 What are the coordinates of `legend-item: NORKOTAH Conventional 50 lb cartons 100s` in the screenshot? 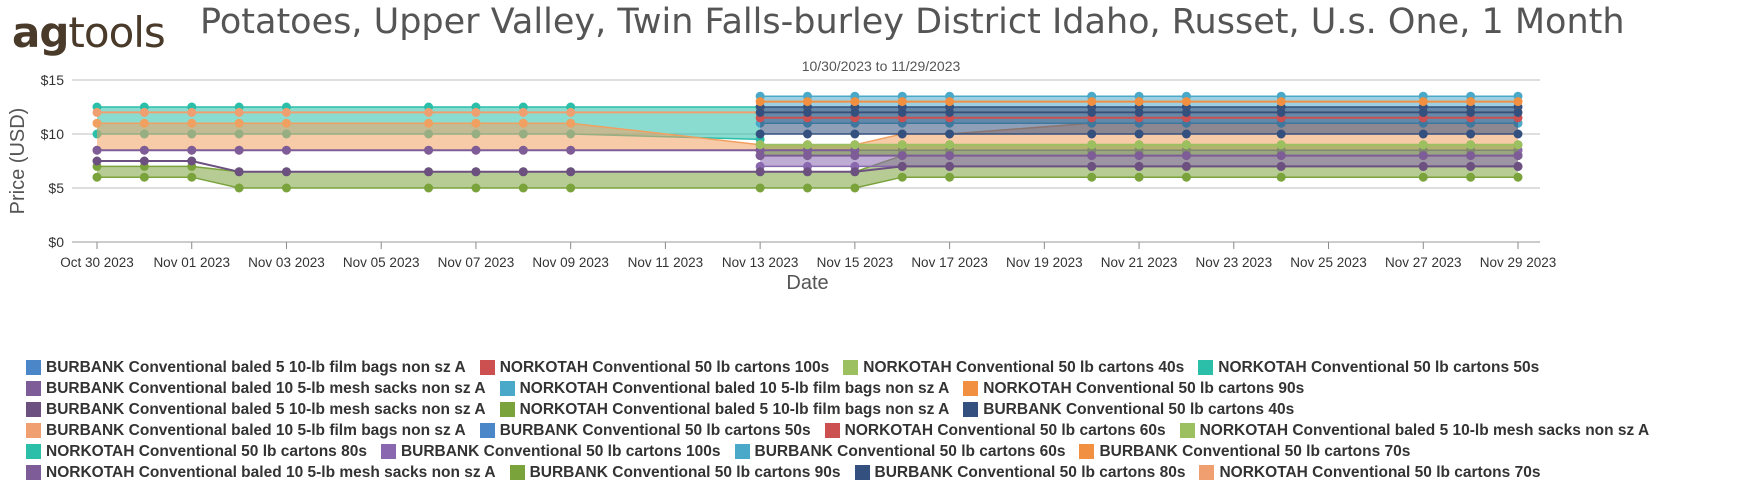 It's located at (654, 367).